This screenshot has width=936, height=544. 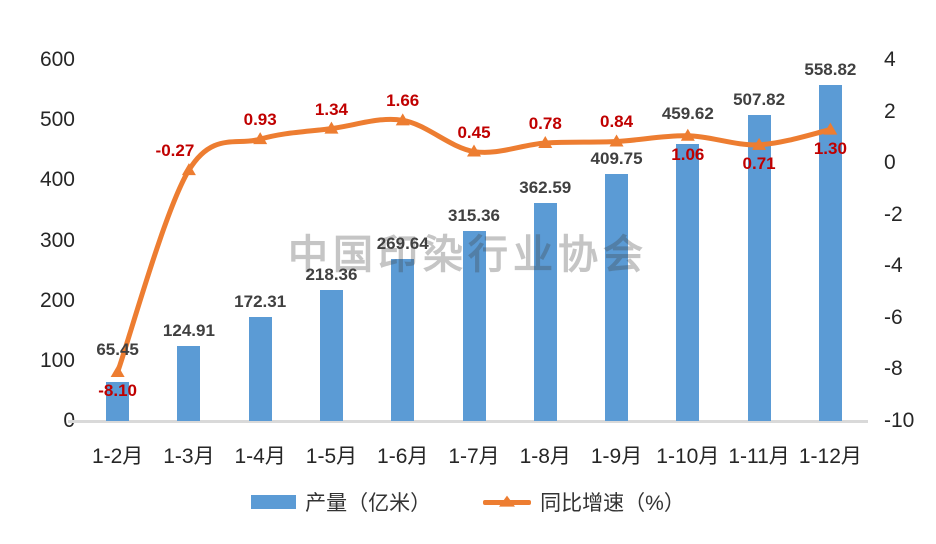 I want to click on right-axis-tick: 2, so click(x=890, y=111).